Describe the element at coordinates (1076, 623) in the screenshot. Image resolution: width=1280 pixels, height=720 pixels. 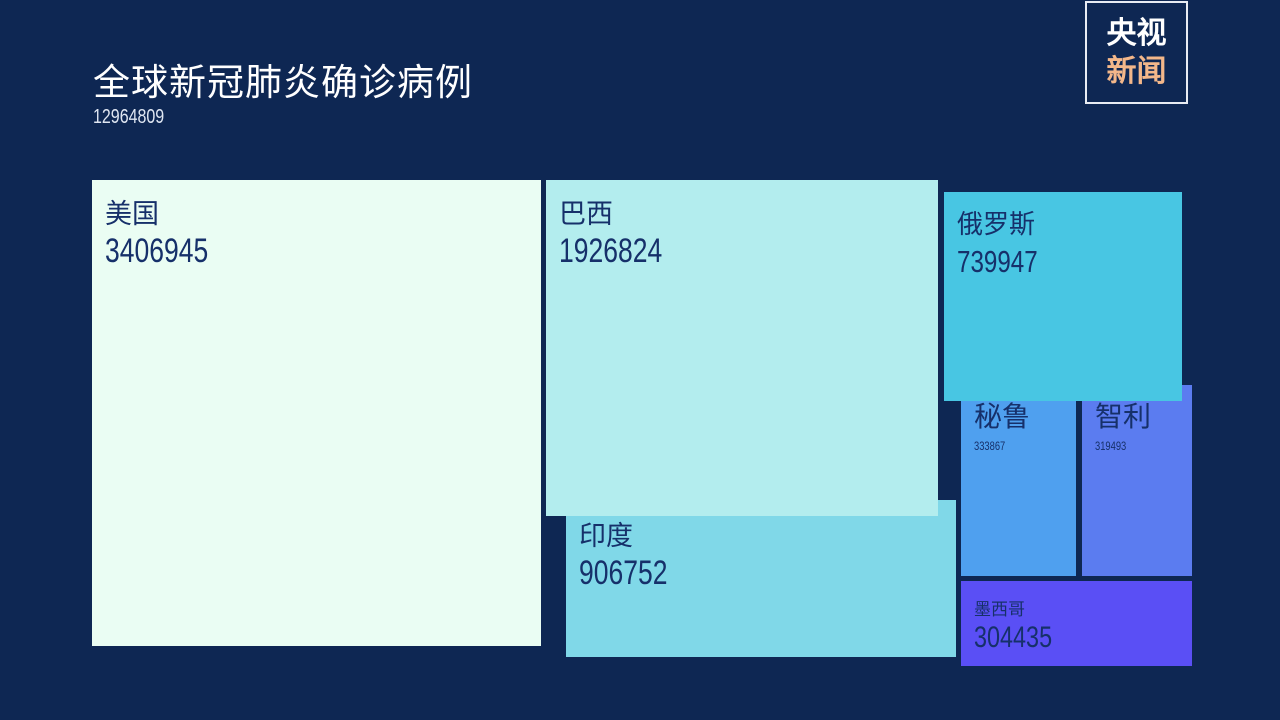
I see `treemap-cell: 墨西哥 304435` at that location.